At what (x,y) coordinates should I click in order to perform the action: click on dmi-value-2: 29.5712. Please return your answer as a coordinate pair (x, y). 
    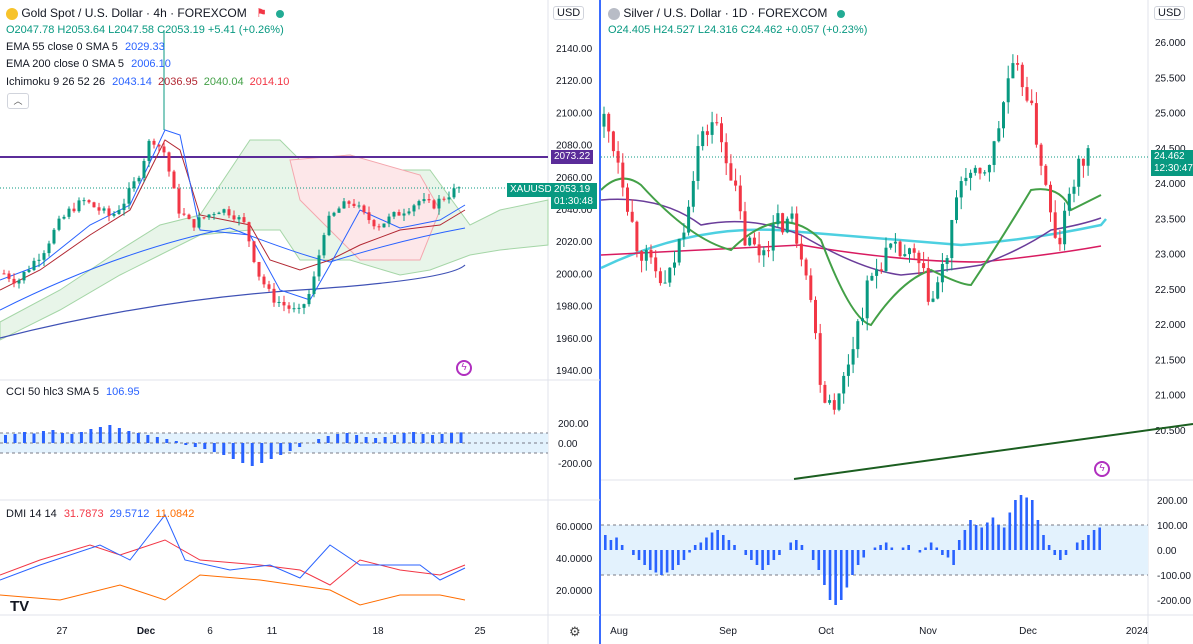
    Looking at the image, I should click on (129, 514).